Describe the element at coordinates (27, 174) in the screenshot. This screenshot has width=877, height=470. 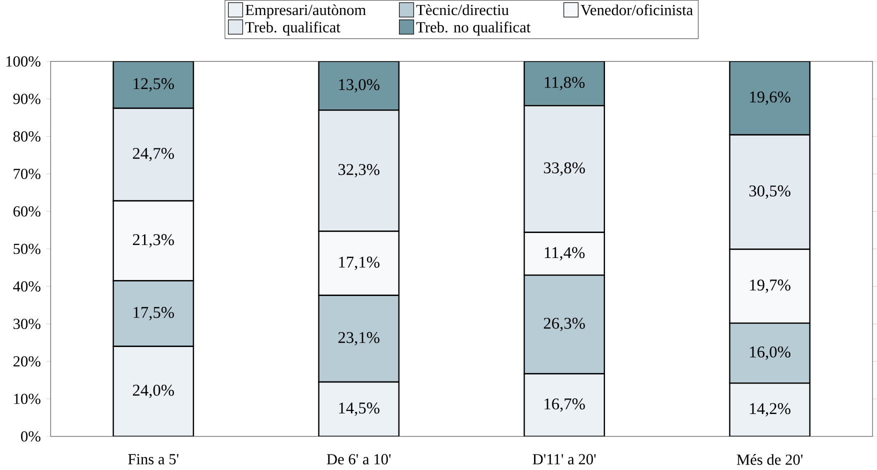
I see `y-tick-label: 70%` at that location.